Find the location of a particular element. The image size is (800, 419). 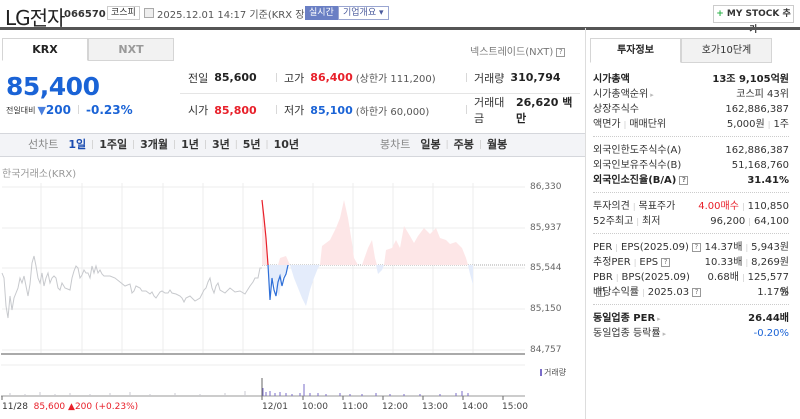

shares-value: 162,886,387 is located at coordinates (757, 109).